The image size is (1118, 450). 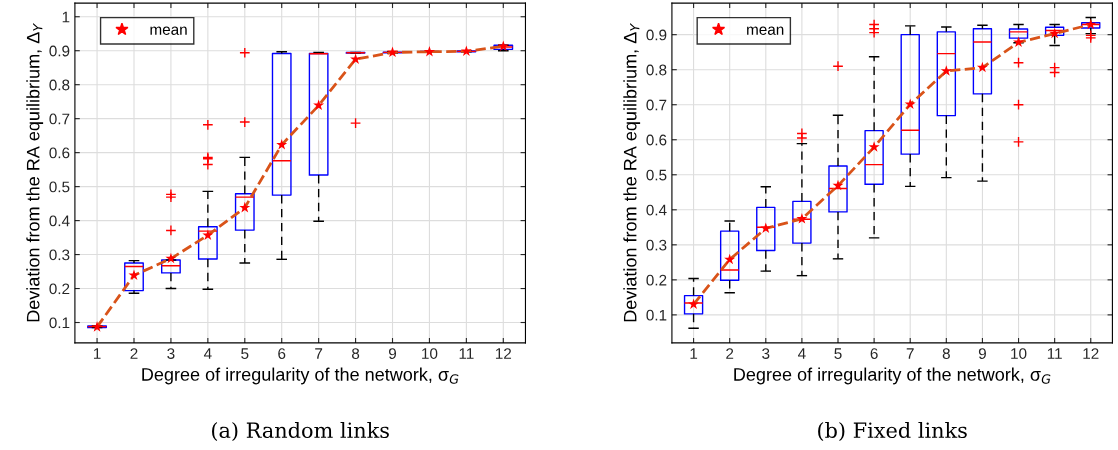 What do you see at coordinates (300, 431) in the screenshot?
I see `text: (a) Random links` at bounding box center [300, 431].